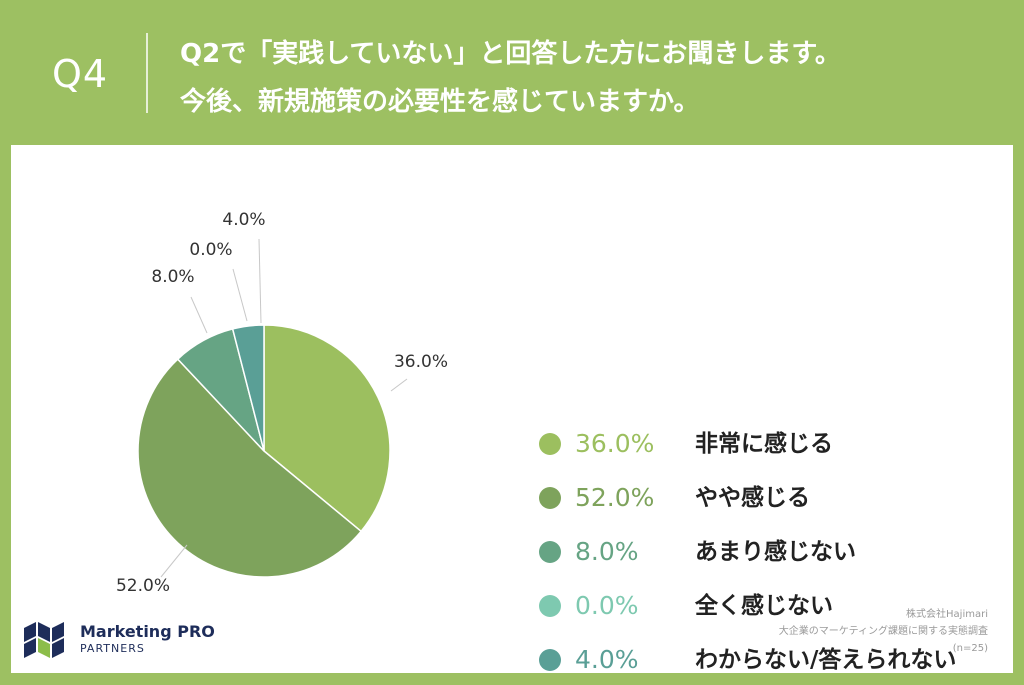 This screenshot has width=1024, height=685. I want to click on question-number: Q4, so click(80, 74).